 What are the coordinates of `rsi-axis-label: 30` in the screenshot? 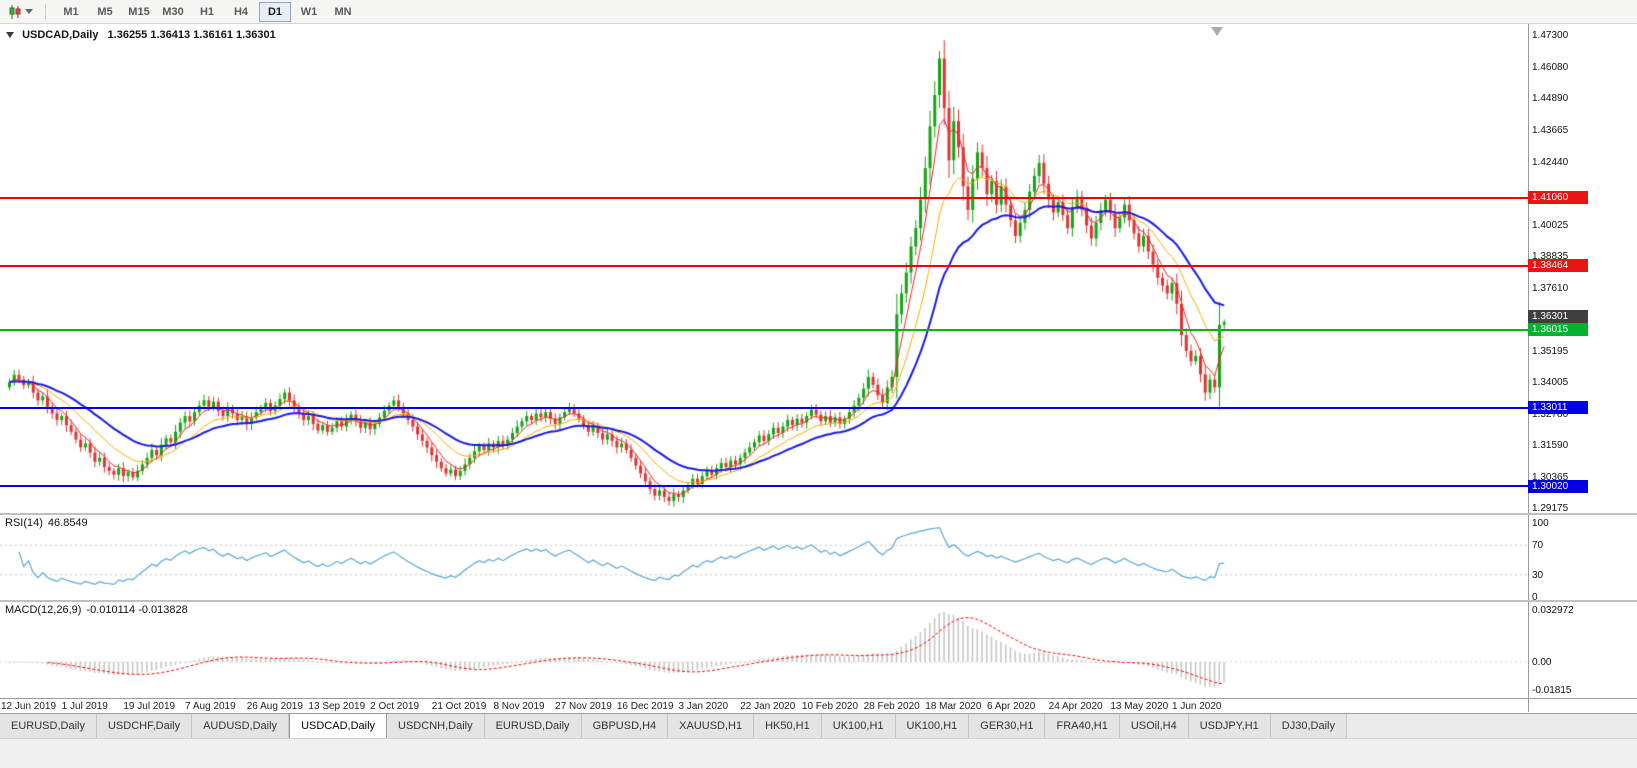 It's located at (1538, 575).